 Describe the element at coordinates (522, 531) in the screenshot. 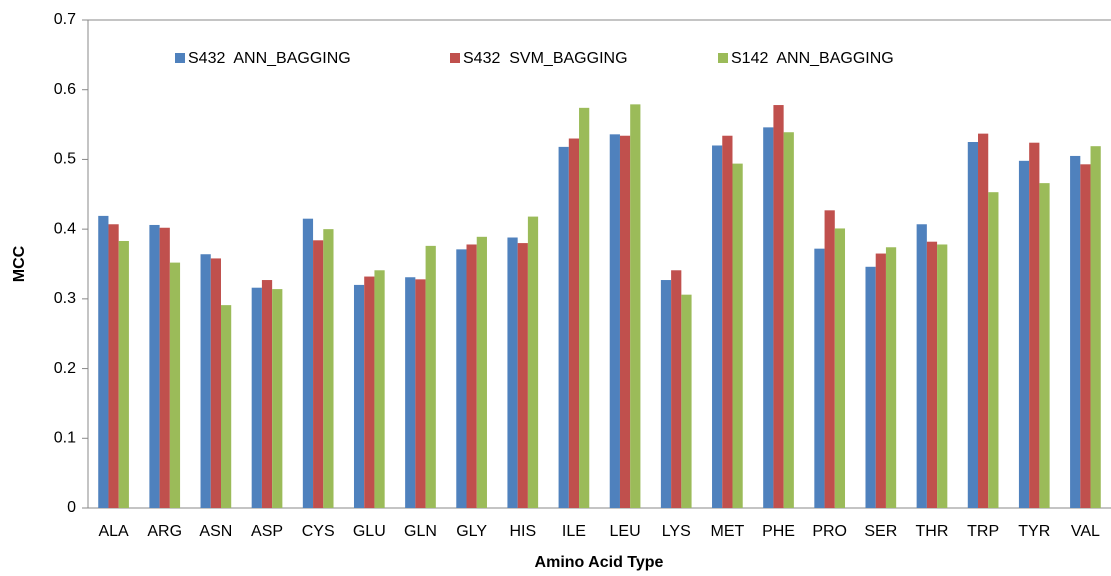

I see `x-tick-label: HIS` at that location.